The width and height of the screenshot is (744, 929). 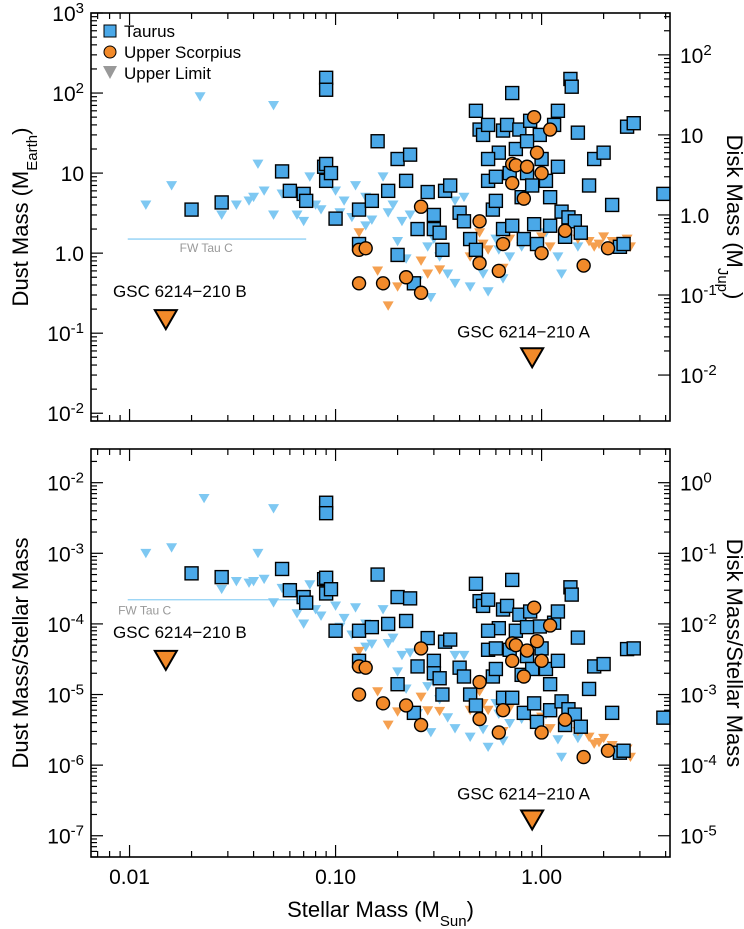 What do you see at coordinates (24, 217) in the screenshot?
I see `top-y-axis-title-left: Dust Mass (MEarth)` at bounding box center [24, 217].